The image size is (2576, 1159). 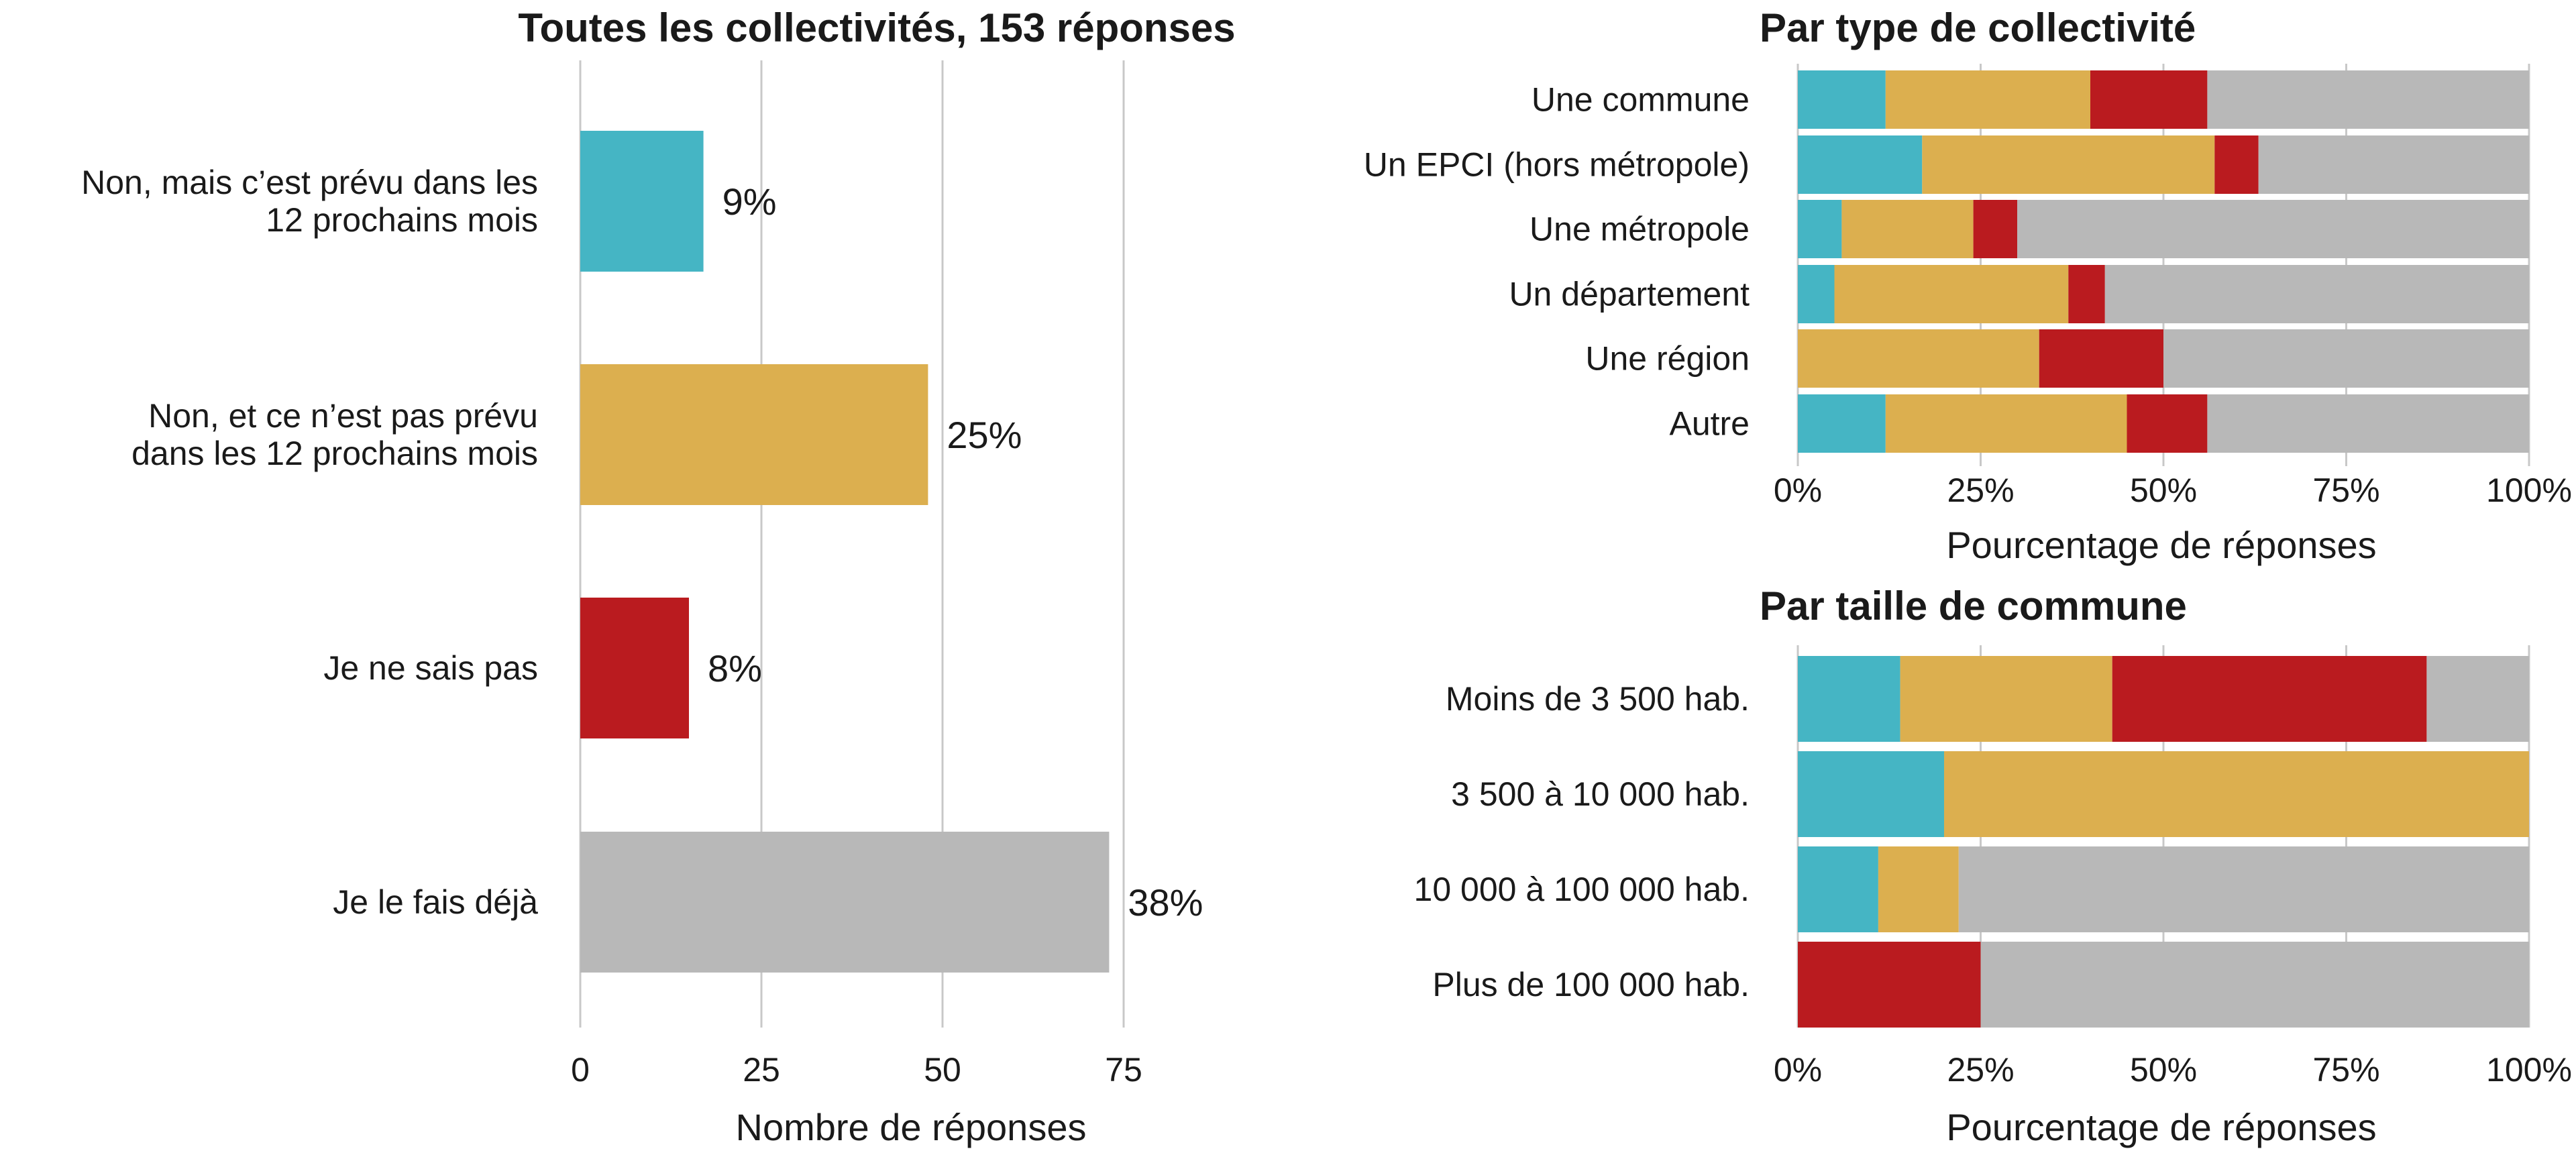 What do you see at coordinates (402, 220) in the screenshot?
I see `category-label: 12 prochains mois` at bounding box center [402, 220].